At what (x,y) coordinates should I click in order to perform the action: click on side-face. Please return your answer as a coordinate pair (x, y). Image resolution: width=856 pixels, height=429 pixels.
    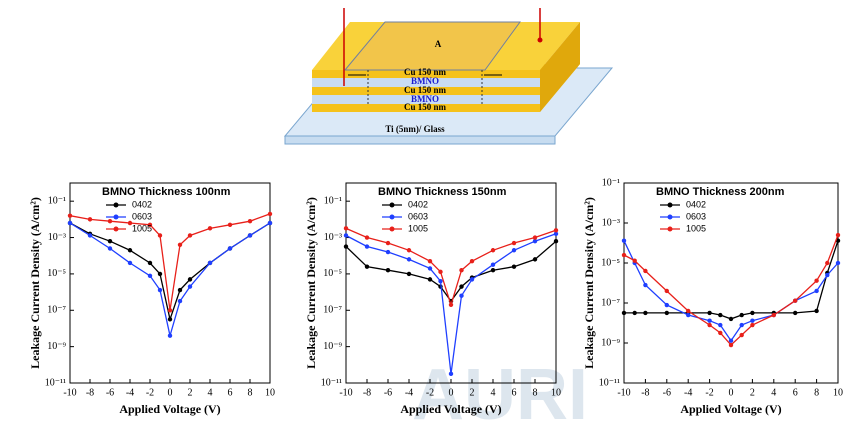
    Looking at the image, I should click on (560, 67).